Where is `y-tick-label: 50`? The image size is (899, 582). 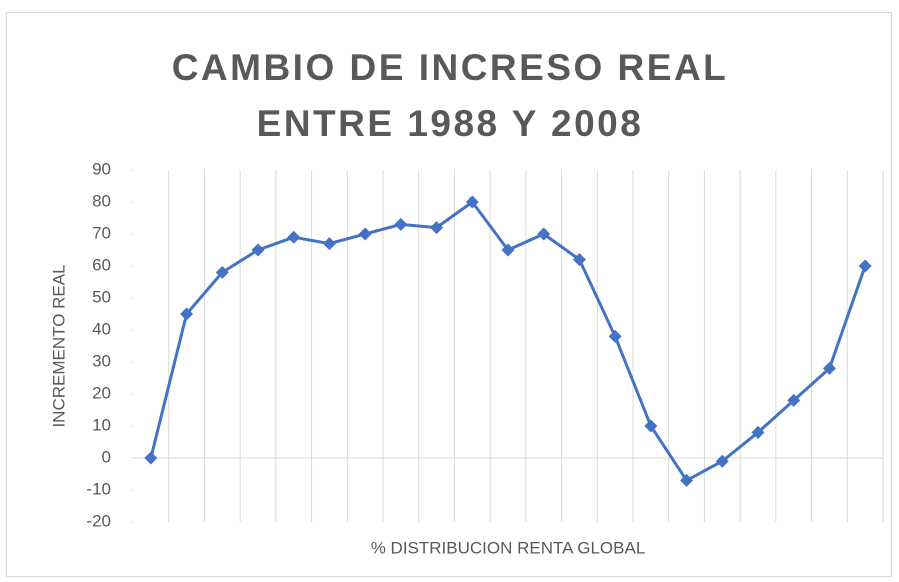
y-tick-label: 50 is located at coordinates (101, 296).